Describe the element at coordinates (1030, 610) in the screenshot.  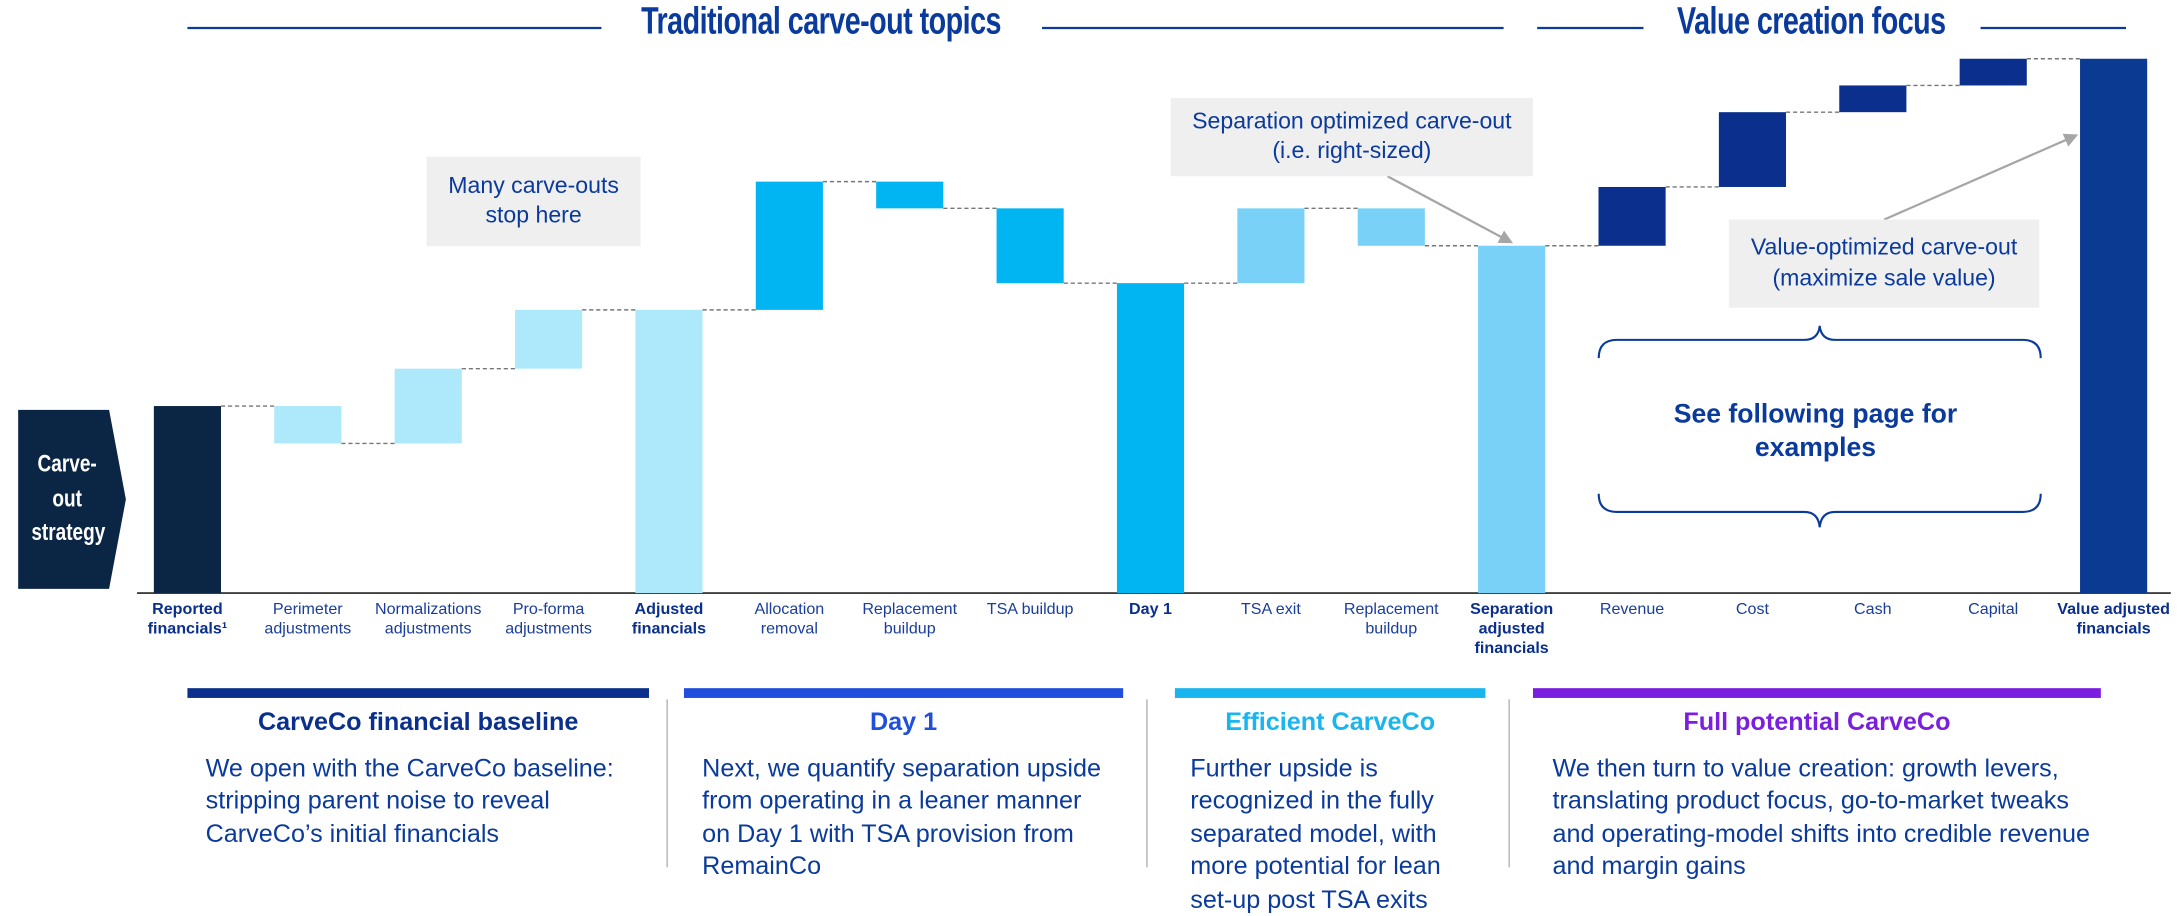
I see `x-tick-label: TSA buildup` at that location.